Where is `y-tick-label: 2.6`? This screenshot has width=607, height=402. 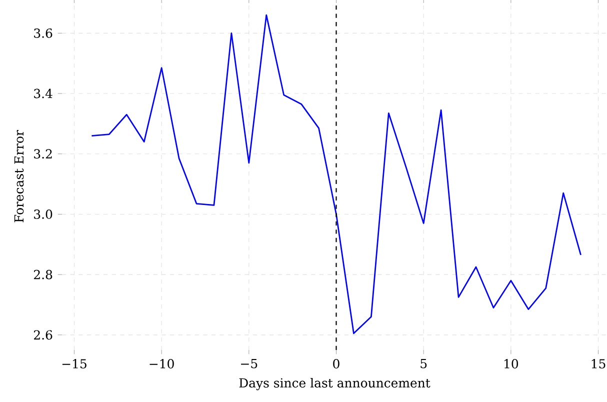
y-tick-label: 2.6 is located at coordinates (43, 335).